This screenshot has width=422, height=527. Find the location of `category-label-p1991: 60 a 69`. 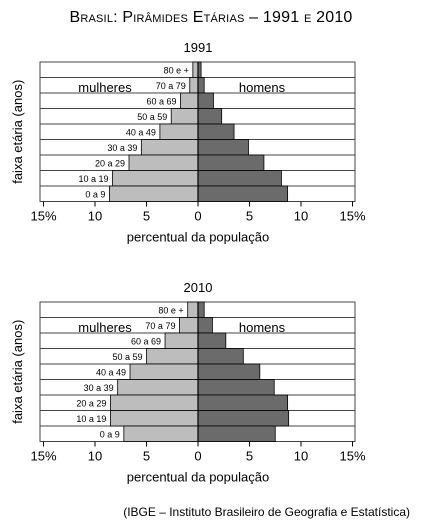

category-label-p1991: 60 a 69 is located at coordinates (161, 101).